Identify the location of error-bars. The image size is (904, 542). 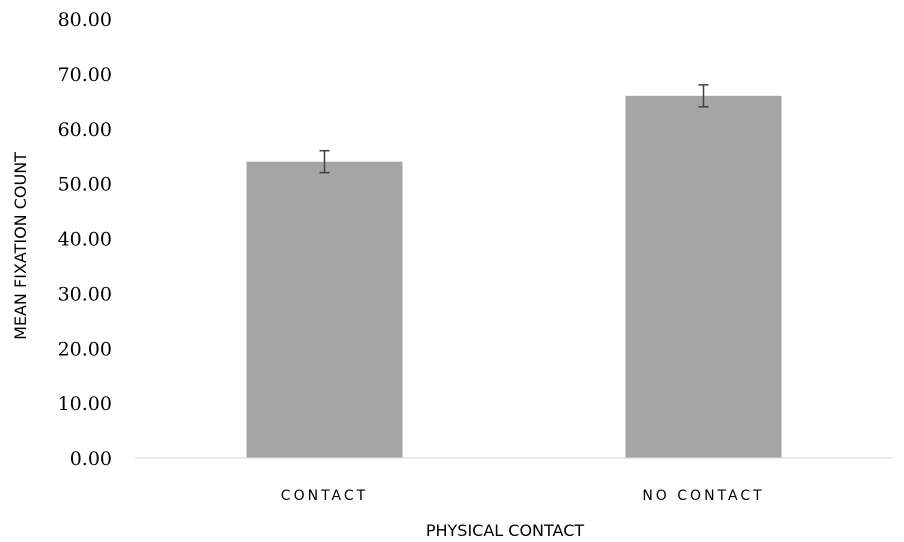
(514, 129).